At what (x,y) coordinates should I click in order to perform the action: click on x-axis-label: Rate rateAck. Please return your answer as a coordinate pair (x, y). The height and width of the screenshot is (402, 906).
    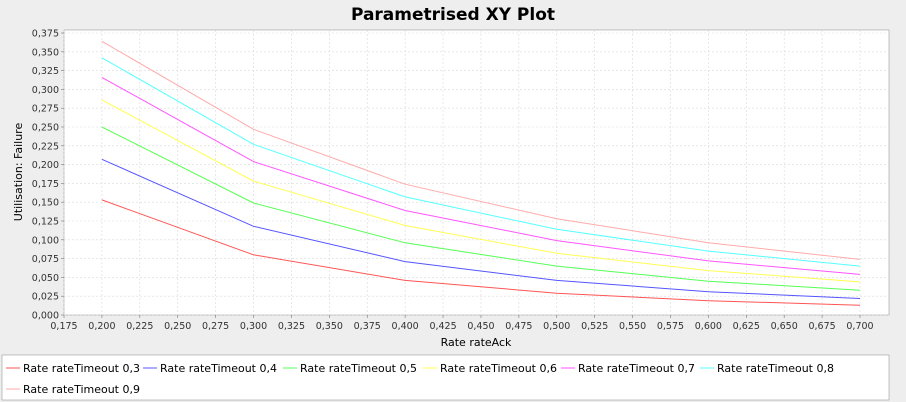
    Looking at the image, I should click on (476, 342).